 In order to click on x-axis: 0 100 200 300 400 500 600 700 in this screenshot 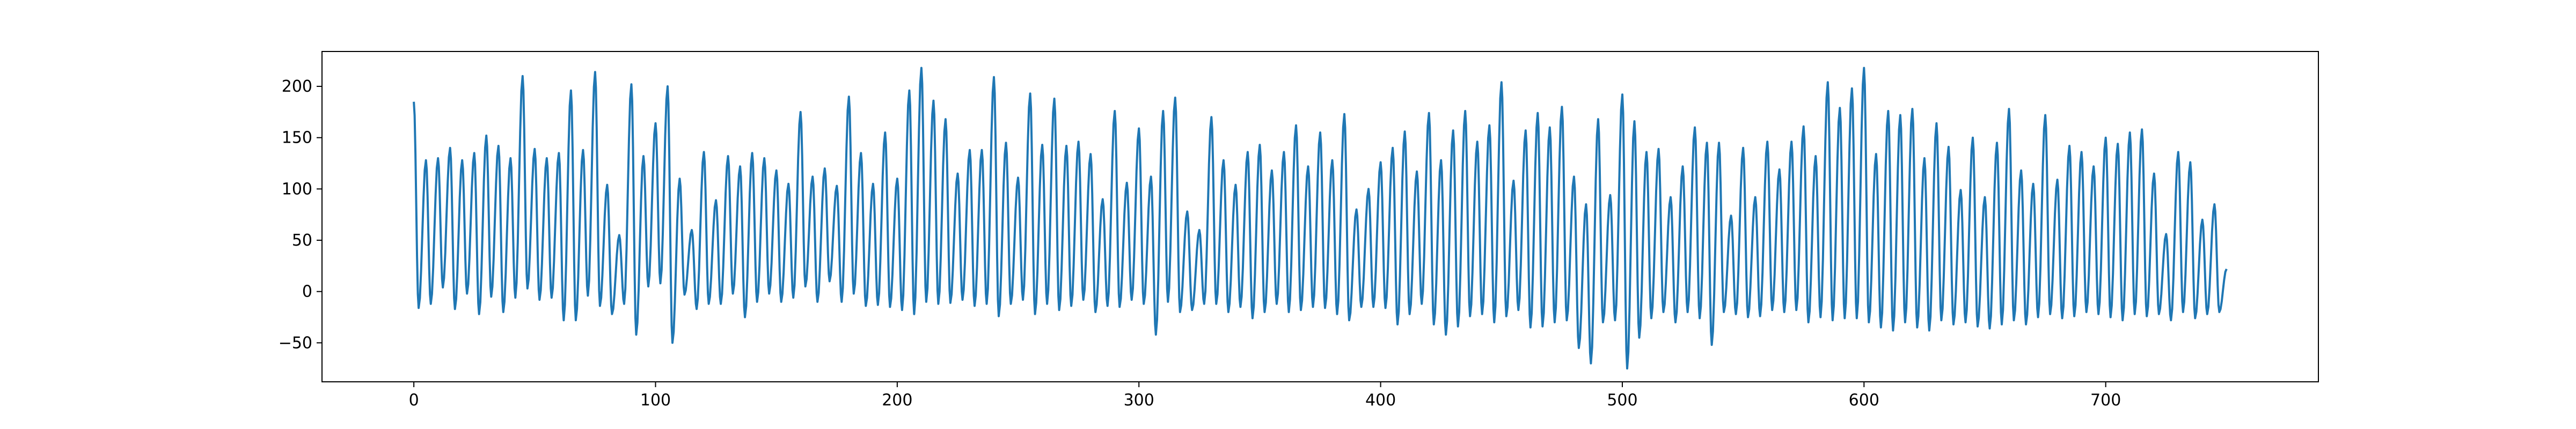, I will do `click(1265, 396)`.